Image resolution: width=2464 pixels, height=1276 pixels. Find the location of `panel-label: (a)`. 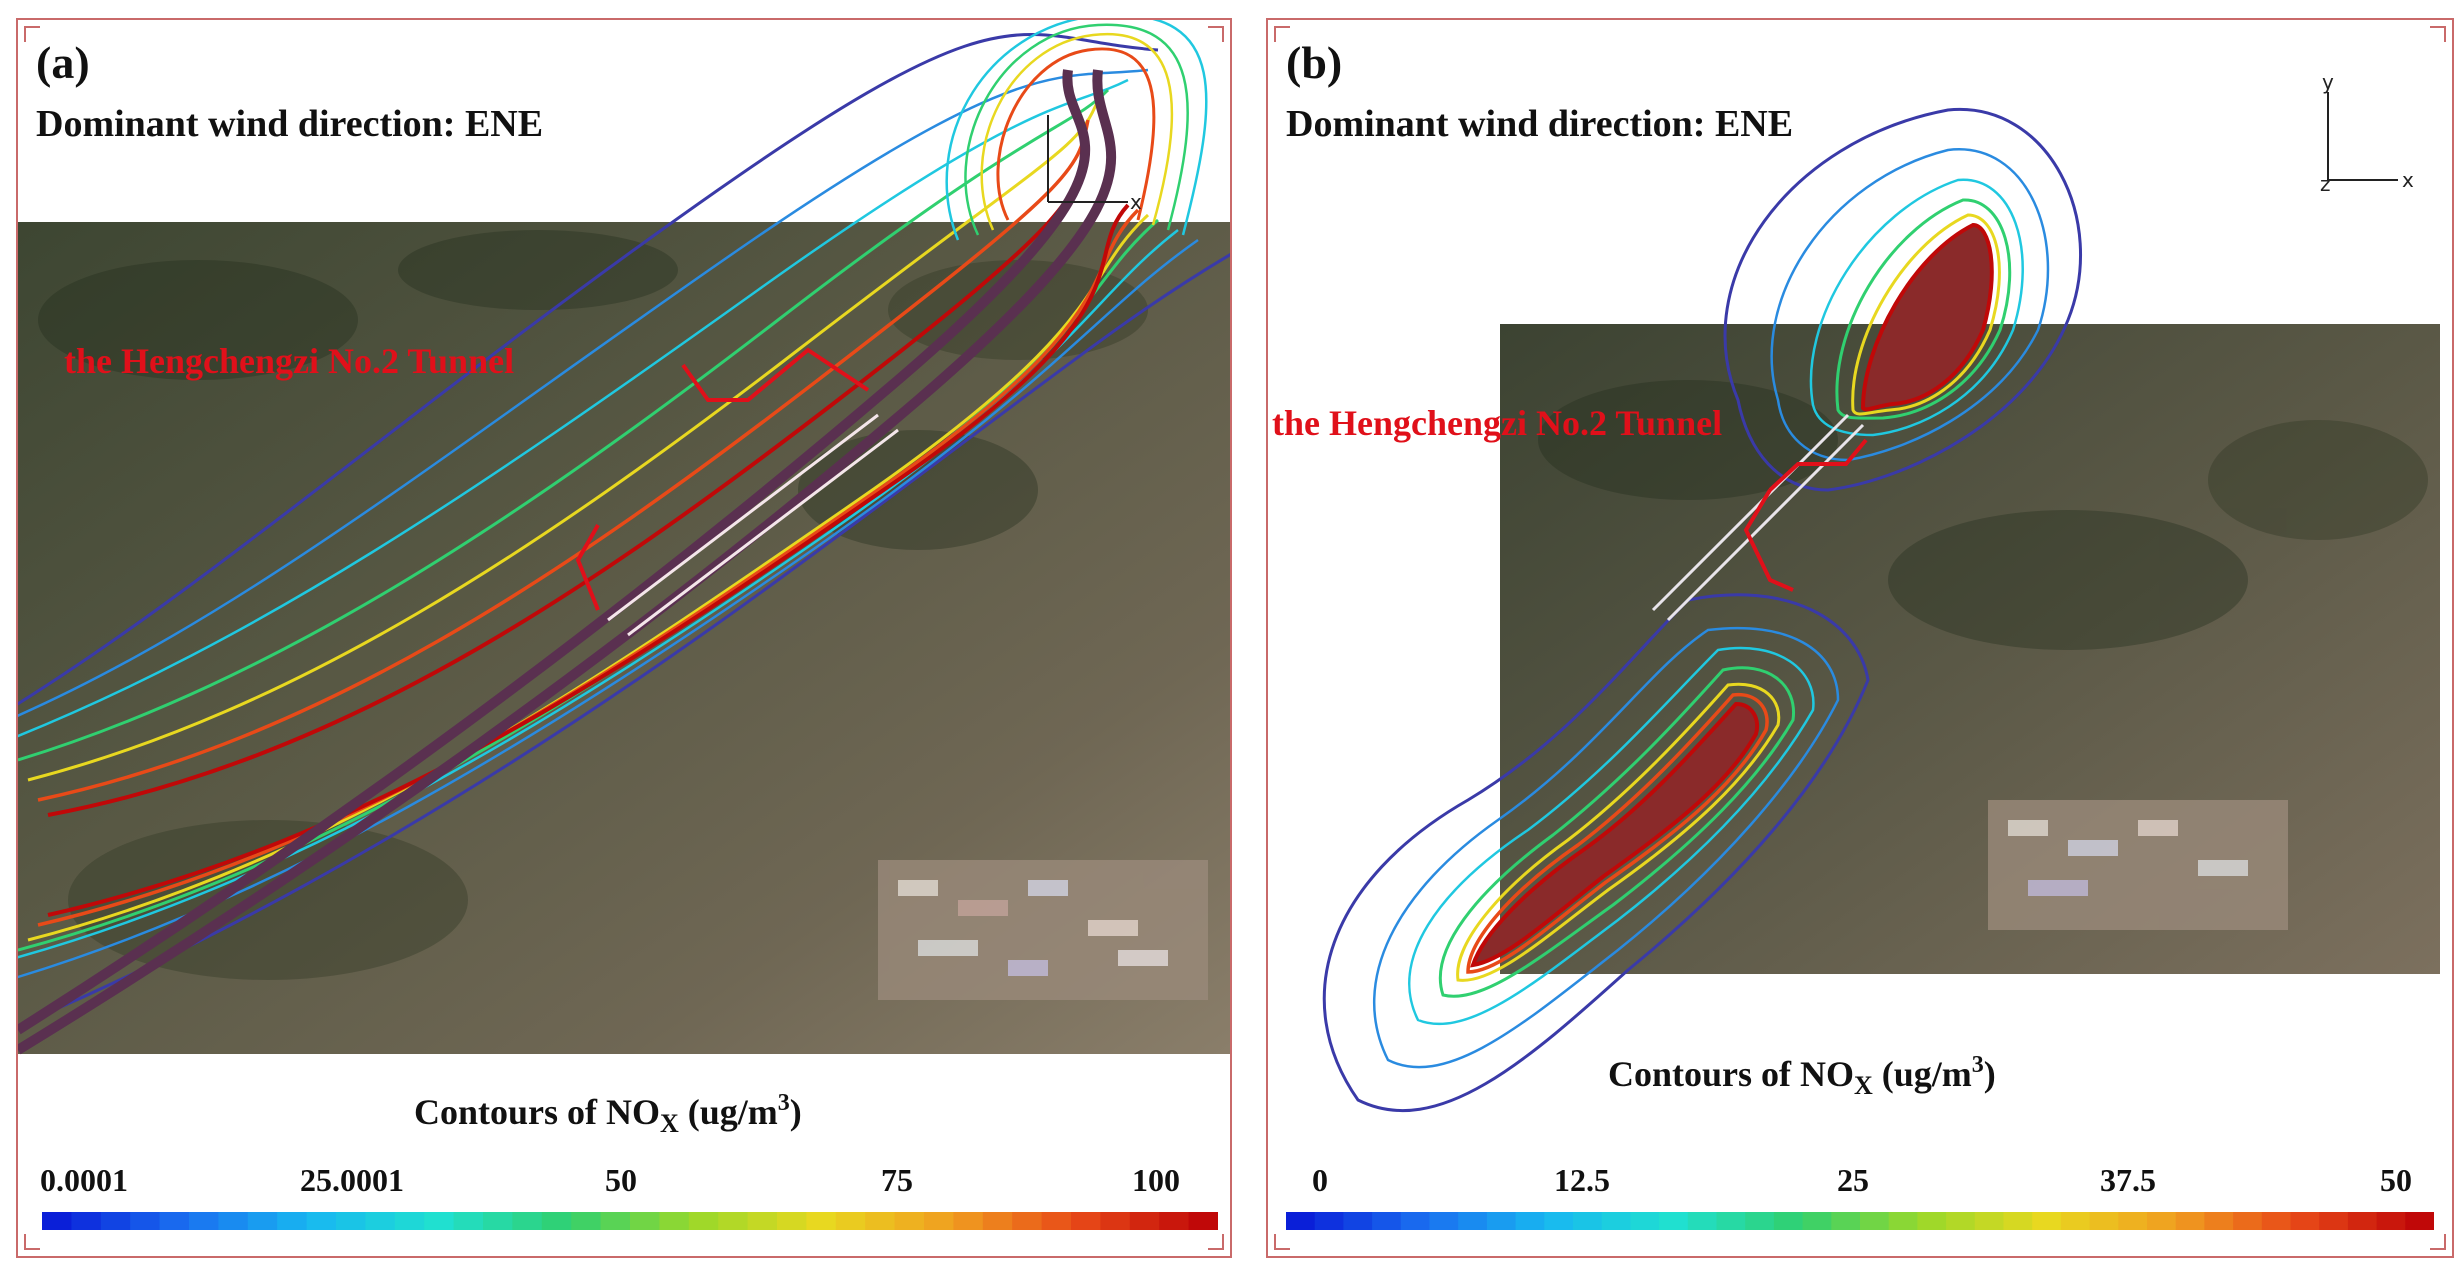

panel-label: (a) is located at coordinates (63, 62).